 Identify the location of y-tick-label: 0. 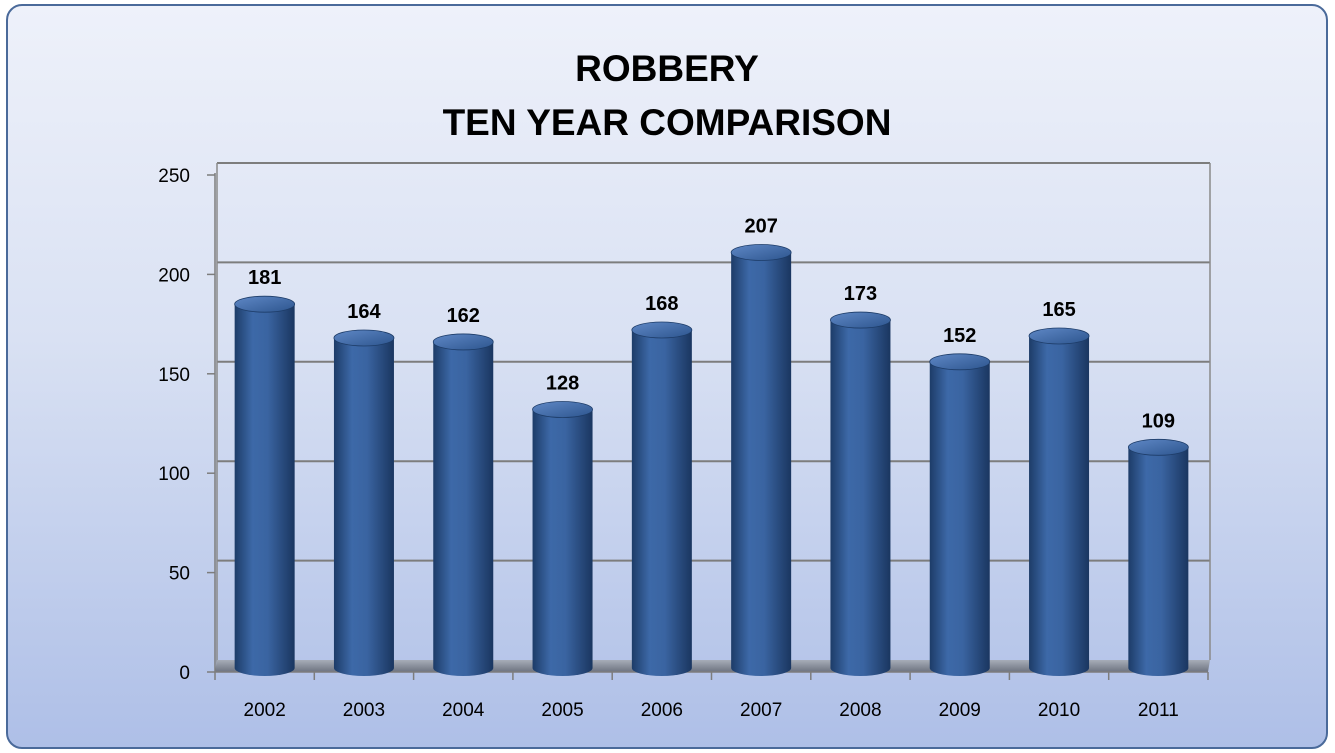
(184, 673).